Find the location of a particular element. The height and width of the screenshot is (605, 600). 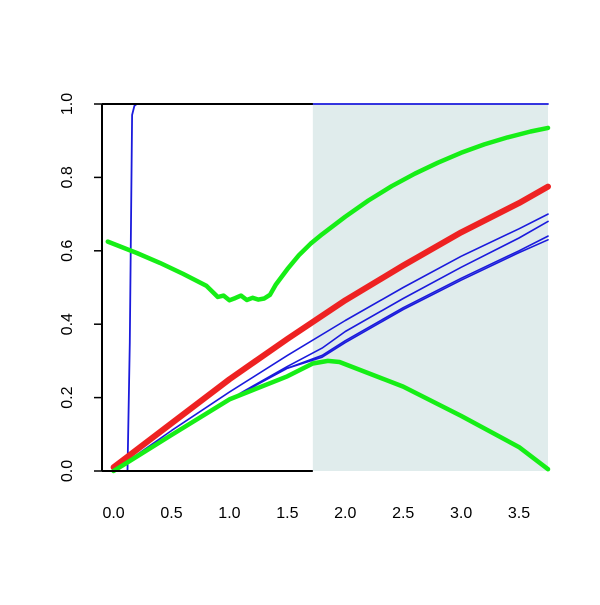

series-line-8-green is located at coordinates (331, 416).